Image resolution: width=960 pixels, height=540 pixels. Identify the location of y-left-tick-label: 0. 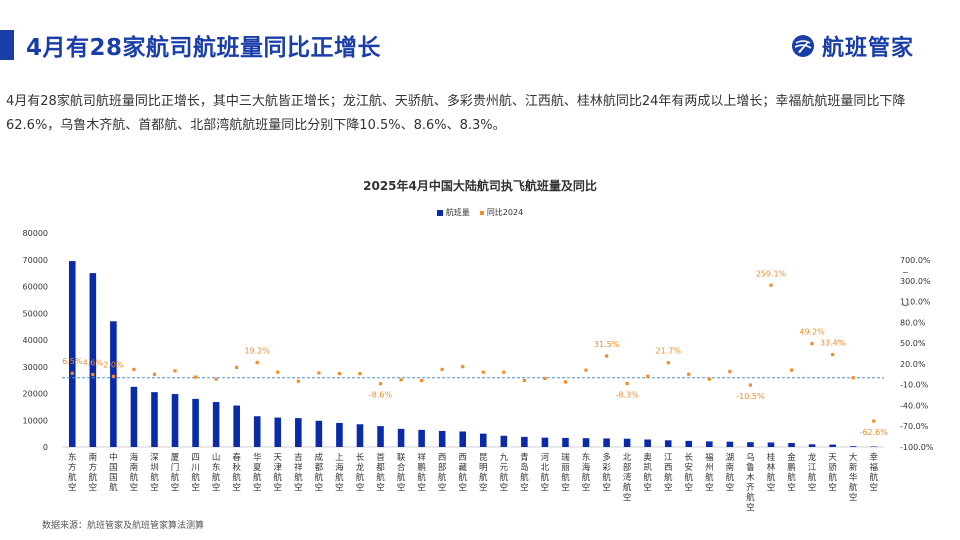
(45, 447).